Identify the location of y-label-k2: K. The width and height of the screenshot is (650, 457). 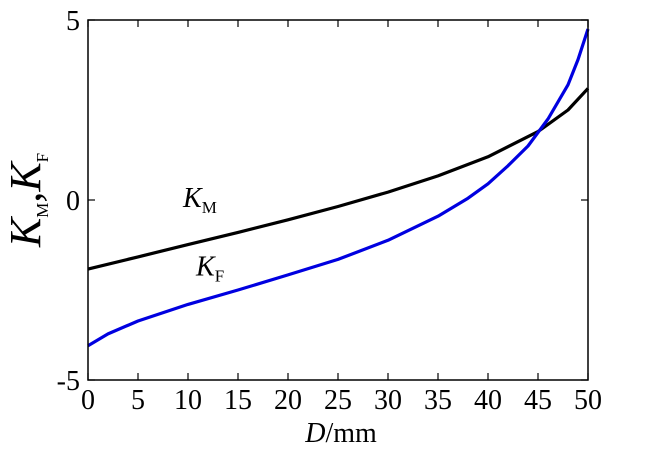
(25, 176).